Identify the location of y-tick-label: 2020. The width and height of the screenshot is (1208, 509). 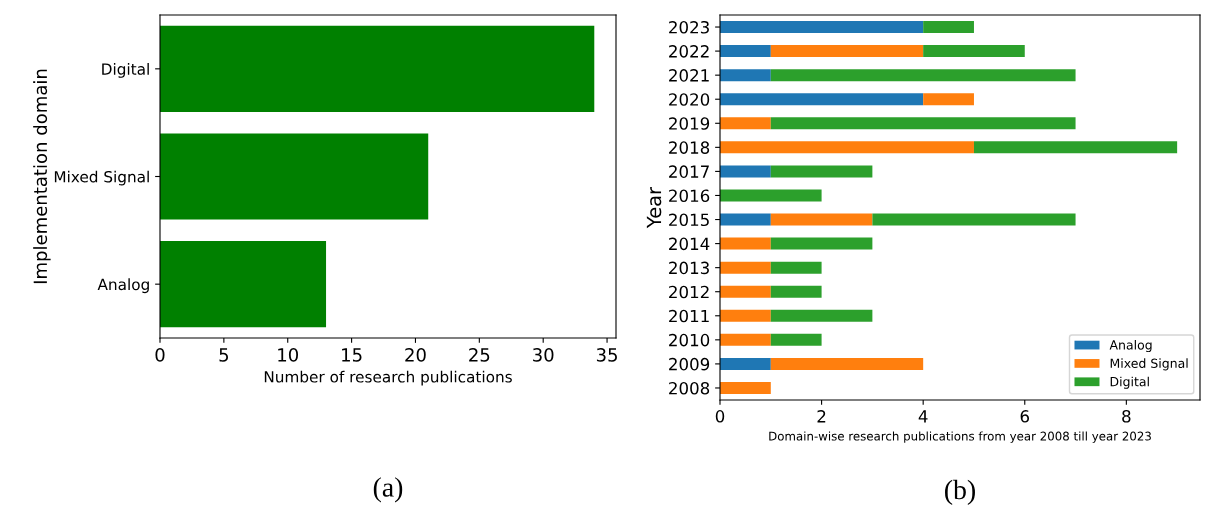
(689, 99).